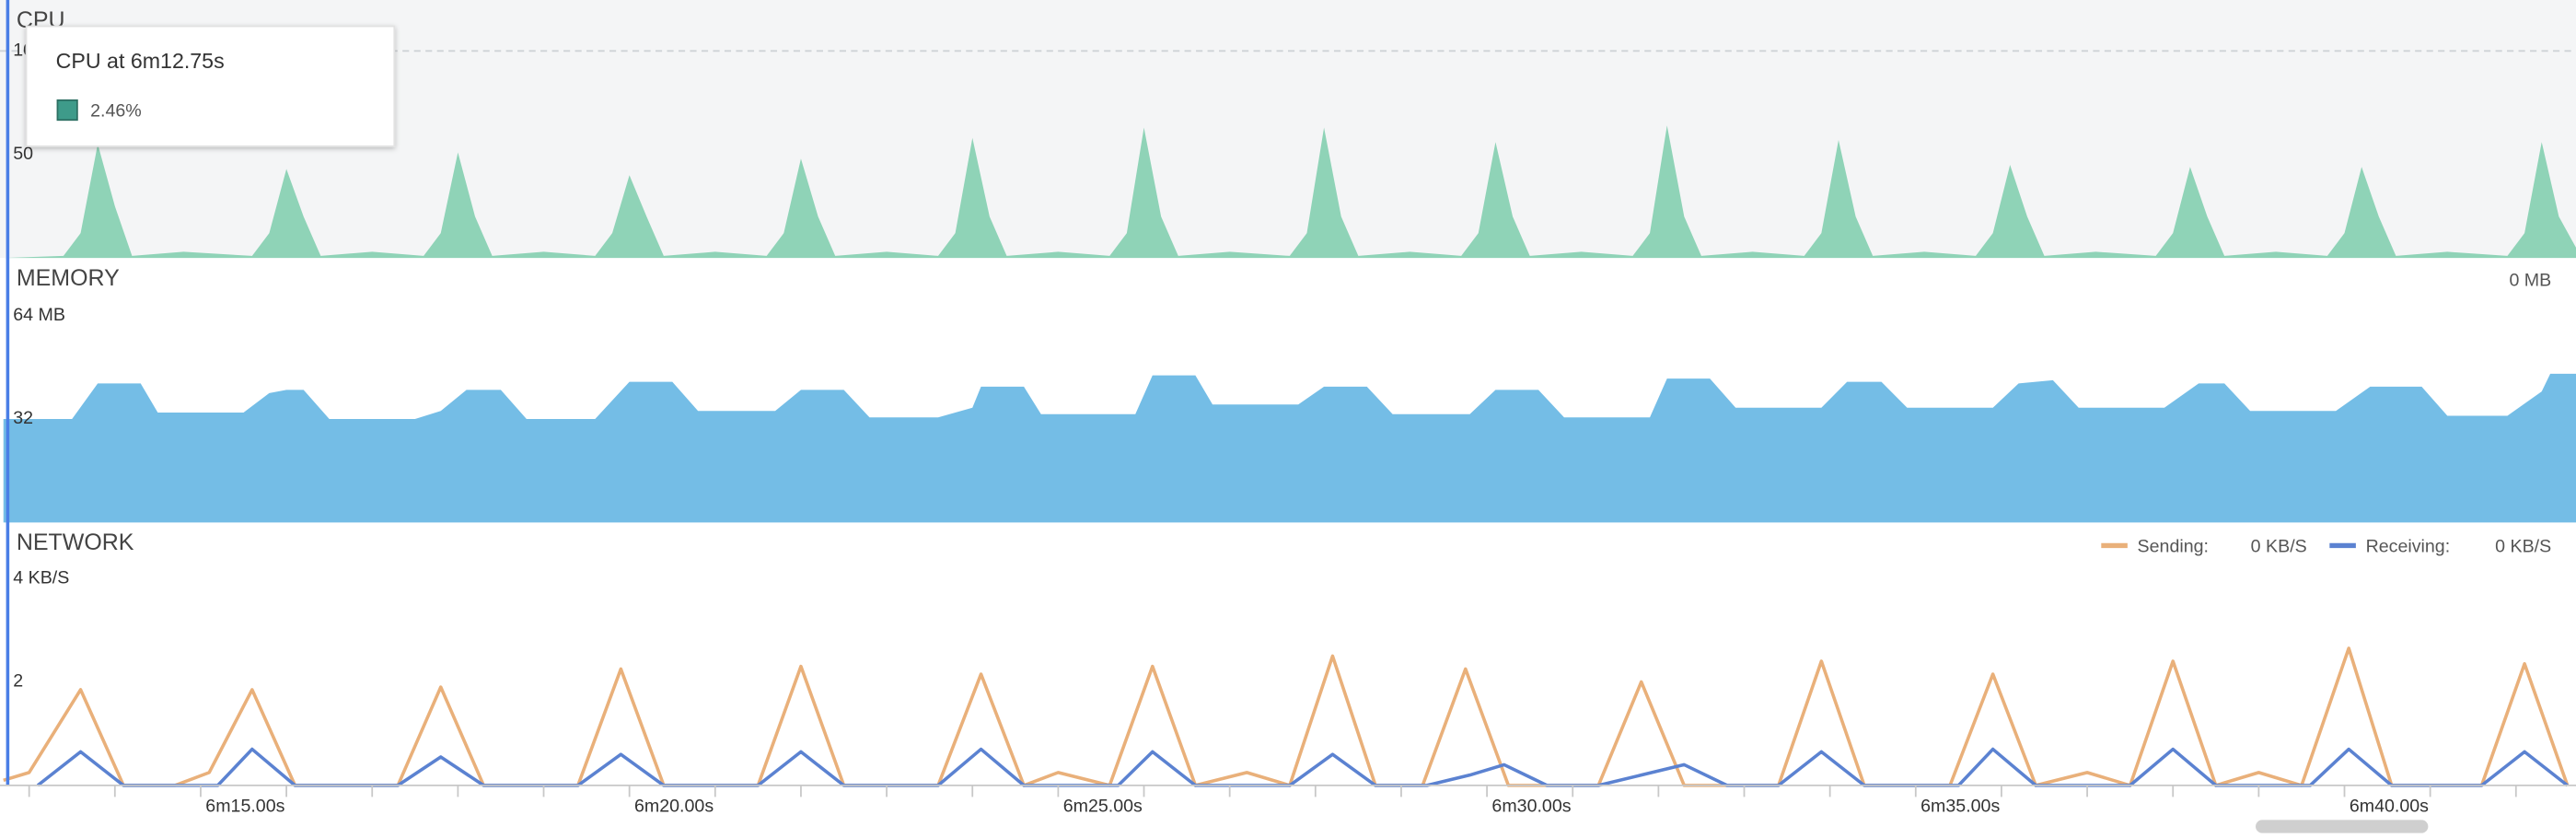 The height and width of the screenshot is (838, 2576). I want to click on x-tick-label: 6m40.00s, so click(2389, 806).